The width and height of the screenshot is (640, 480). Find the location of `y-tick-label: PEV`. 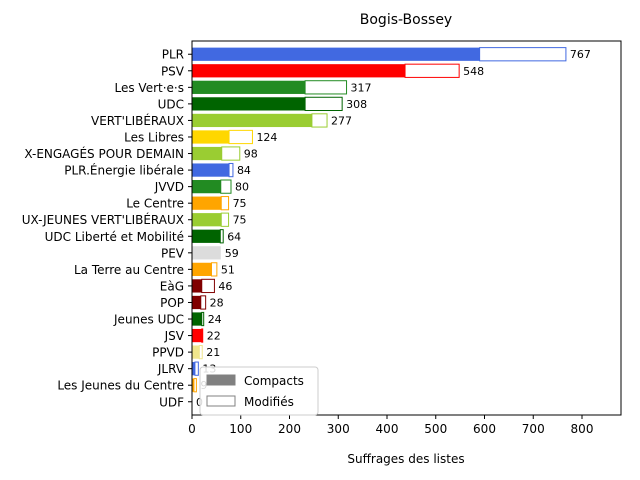

y-tick-label: PEV is located at coordinates (173, 253).